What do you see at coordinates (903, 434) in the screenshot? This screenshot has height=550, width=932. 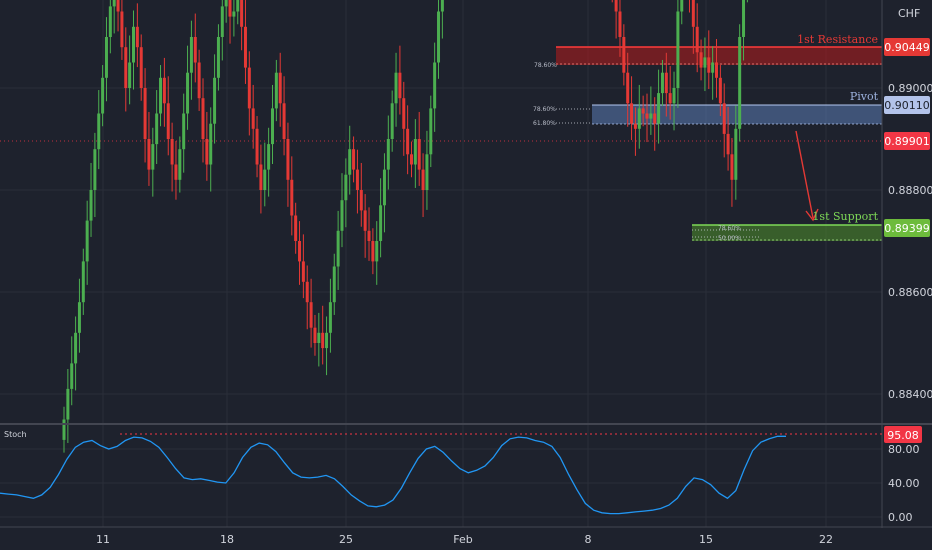 I see `stoch-value-tag: 95.08` at bounding box center [903, 434].